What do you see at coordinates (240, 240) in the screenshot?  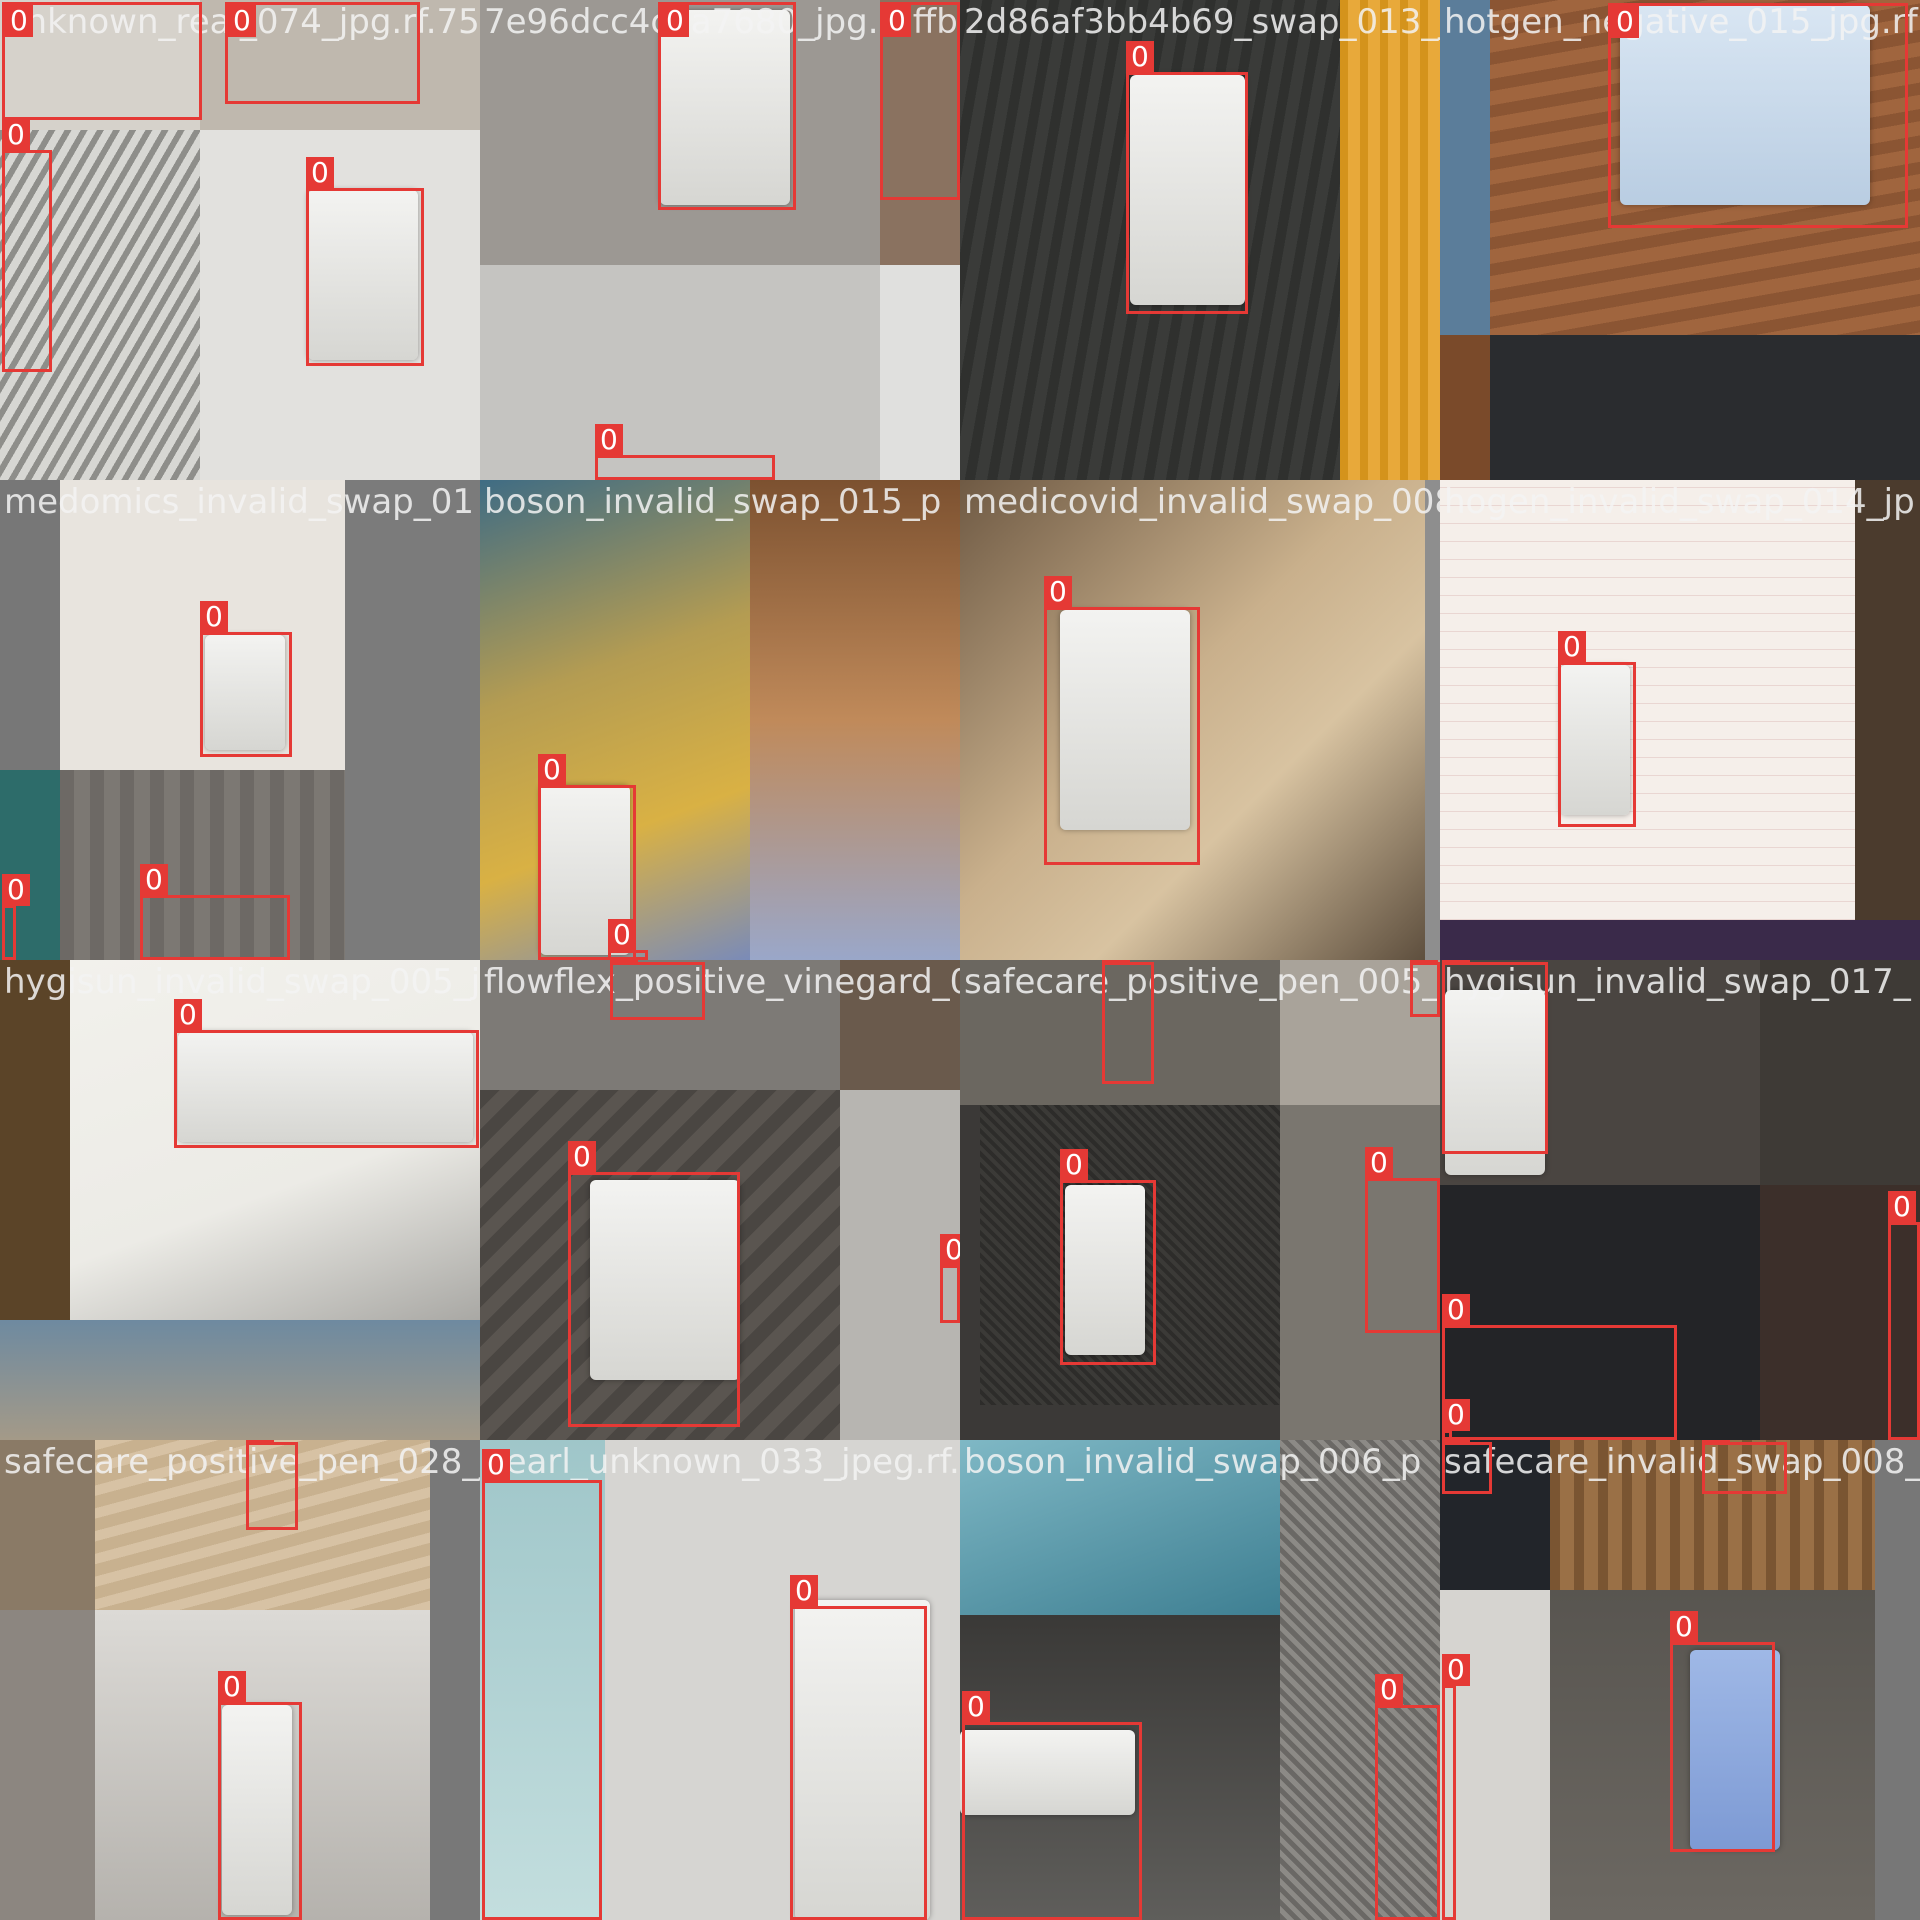 I see `tile-1: unknown_real_074_jpg.rf.75 0 0 0 0` at bounding box center [240, 240].